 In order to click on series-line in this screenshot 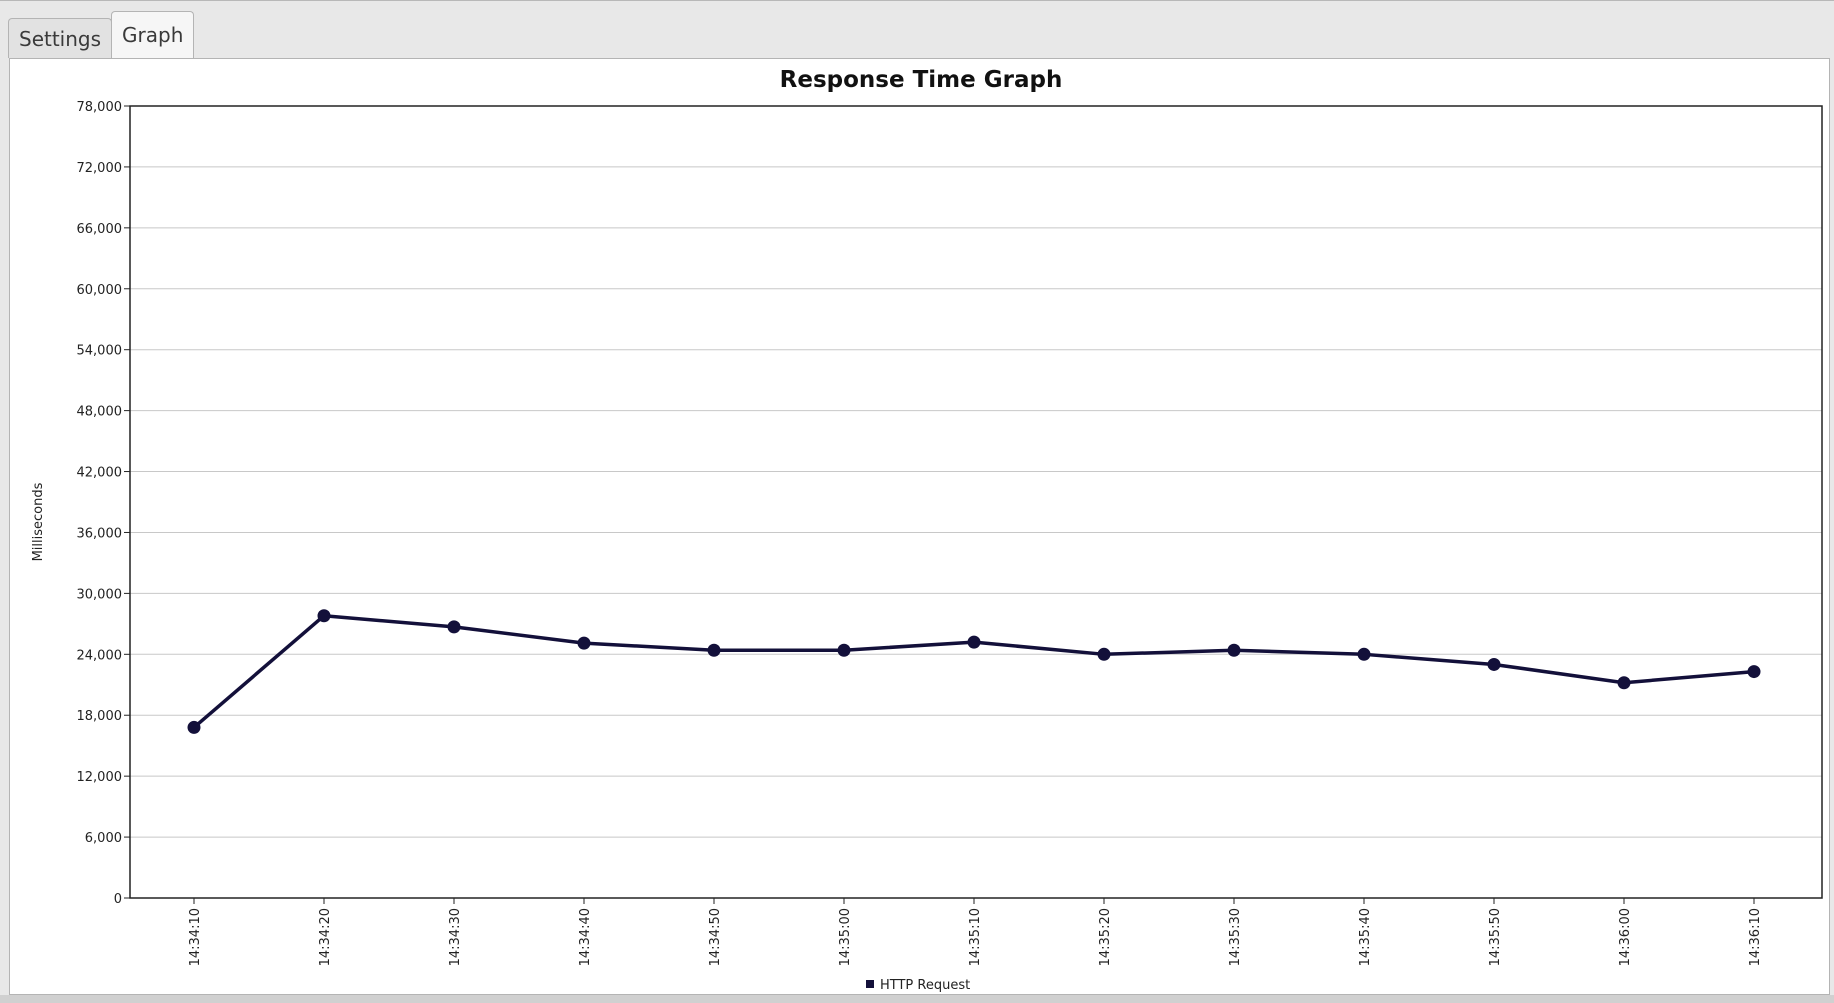, I will do `click(973, 671)`.